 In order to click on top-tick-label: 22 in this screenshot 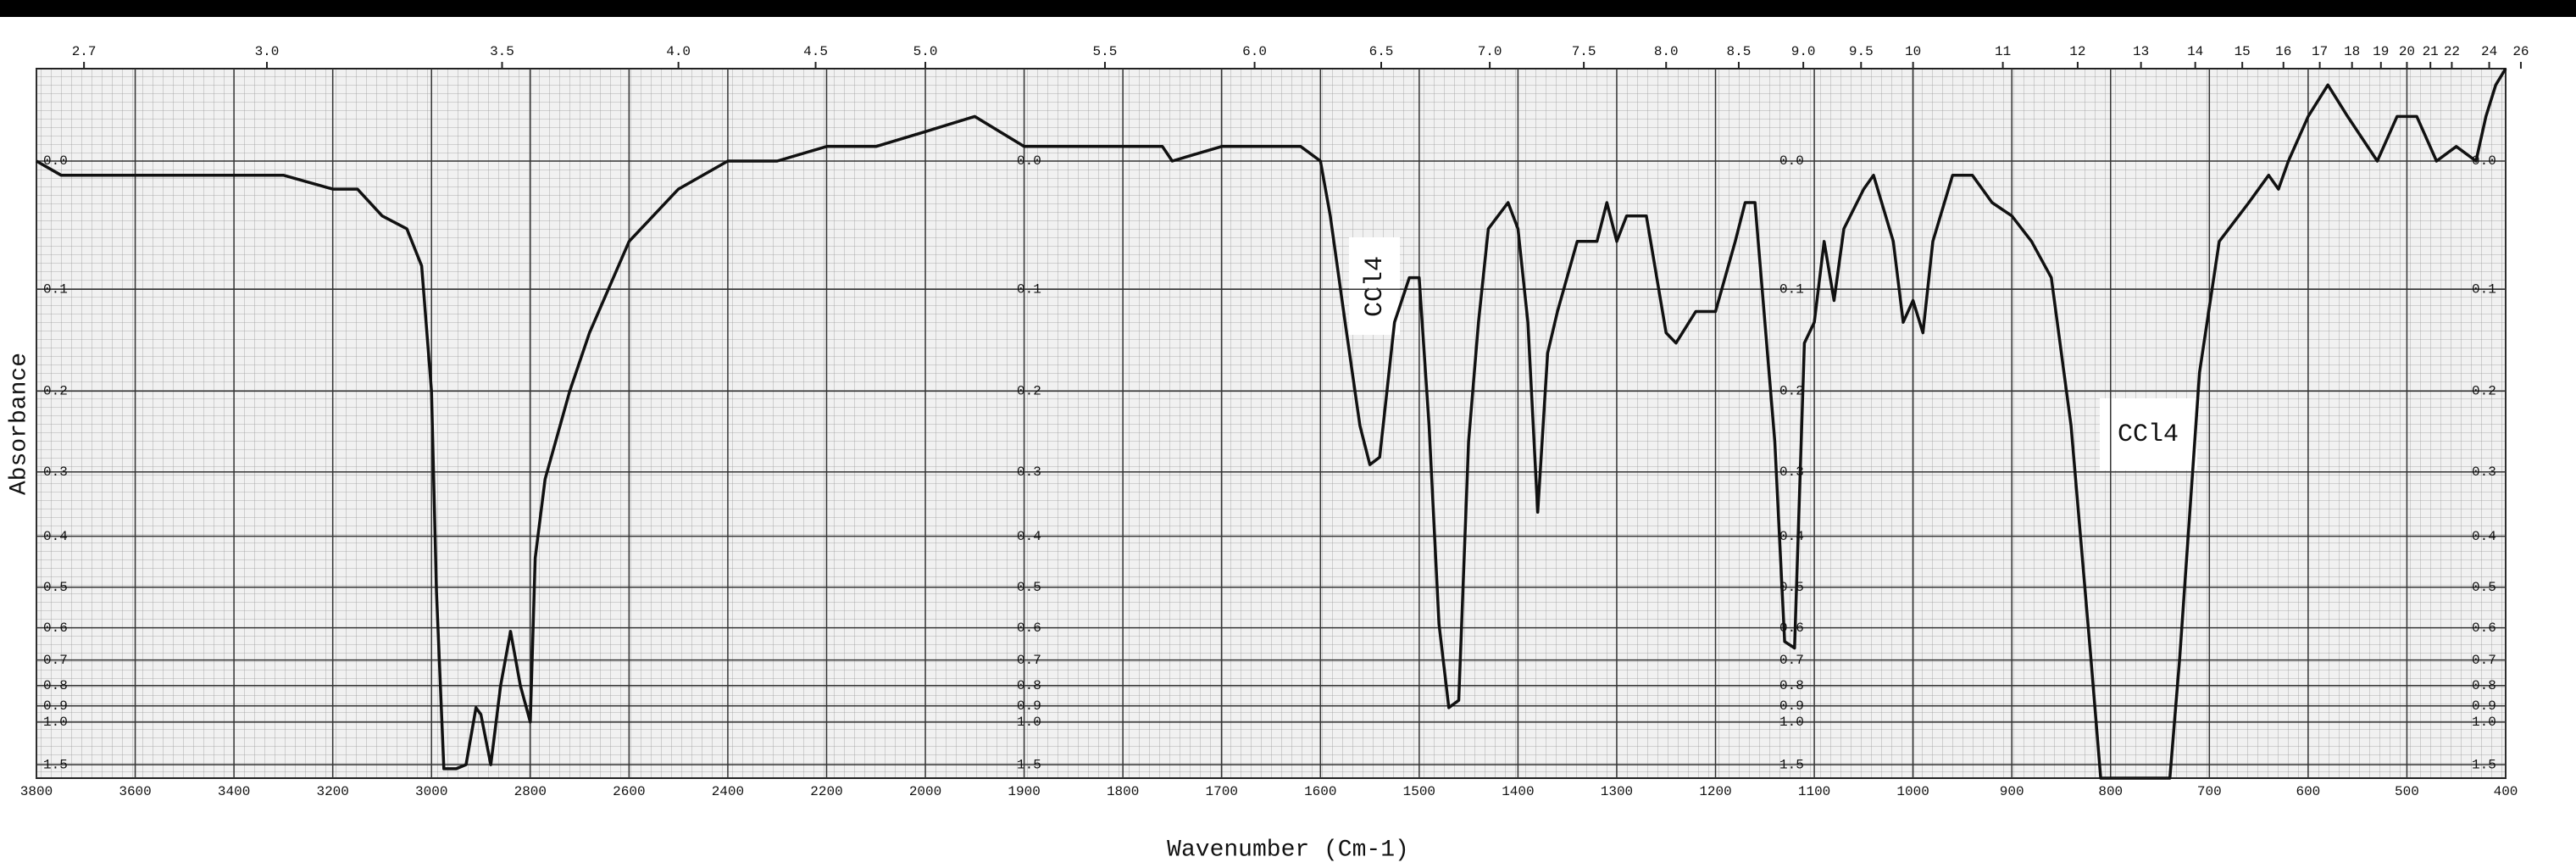, I will do `click(2452, 51)`.